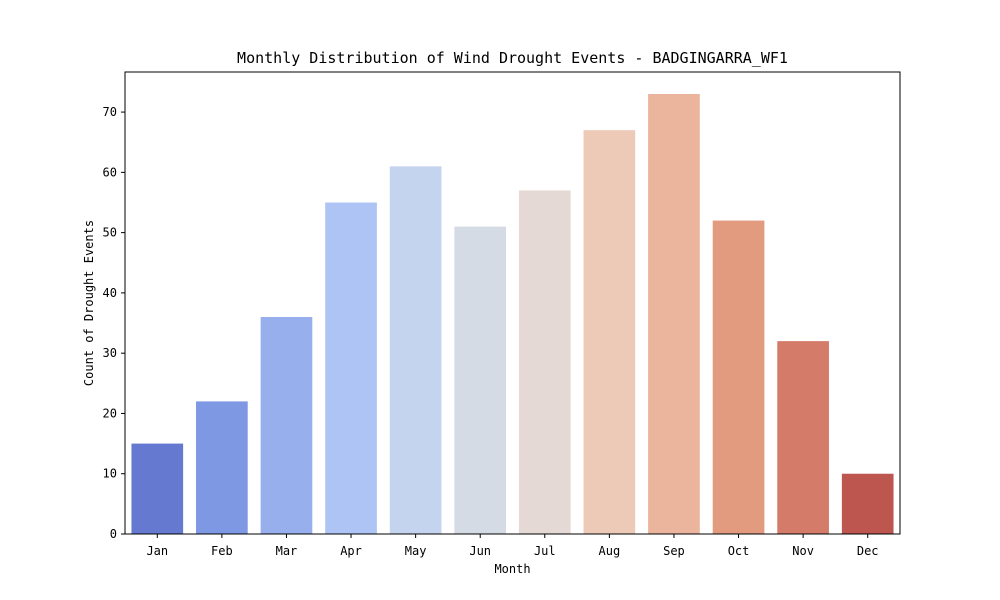  I want to click on x-tick-label-apr: Apr, so click(351, 551).